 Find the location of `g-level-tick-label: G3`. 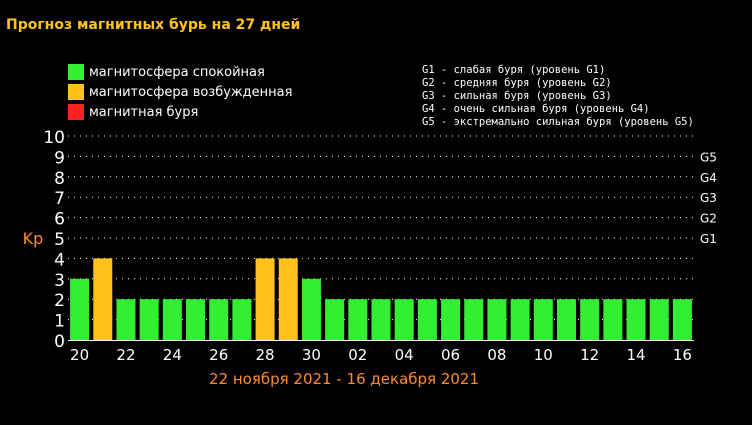

g-level-tick-label: G3 is located at coordinates (708, 198).